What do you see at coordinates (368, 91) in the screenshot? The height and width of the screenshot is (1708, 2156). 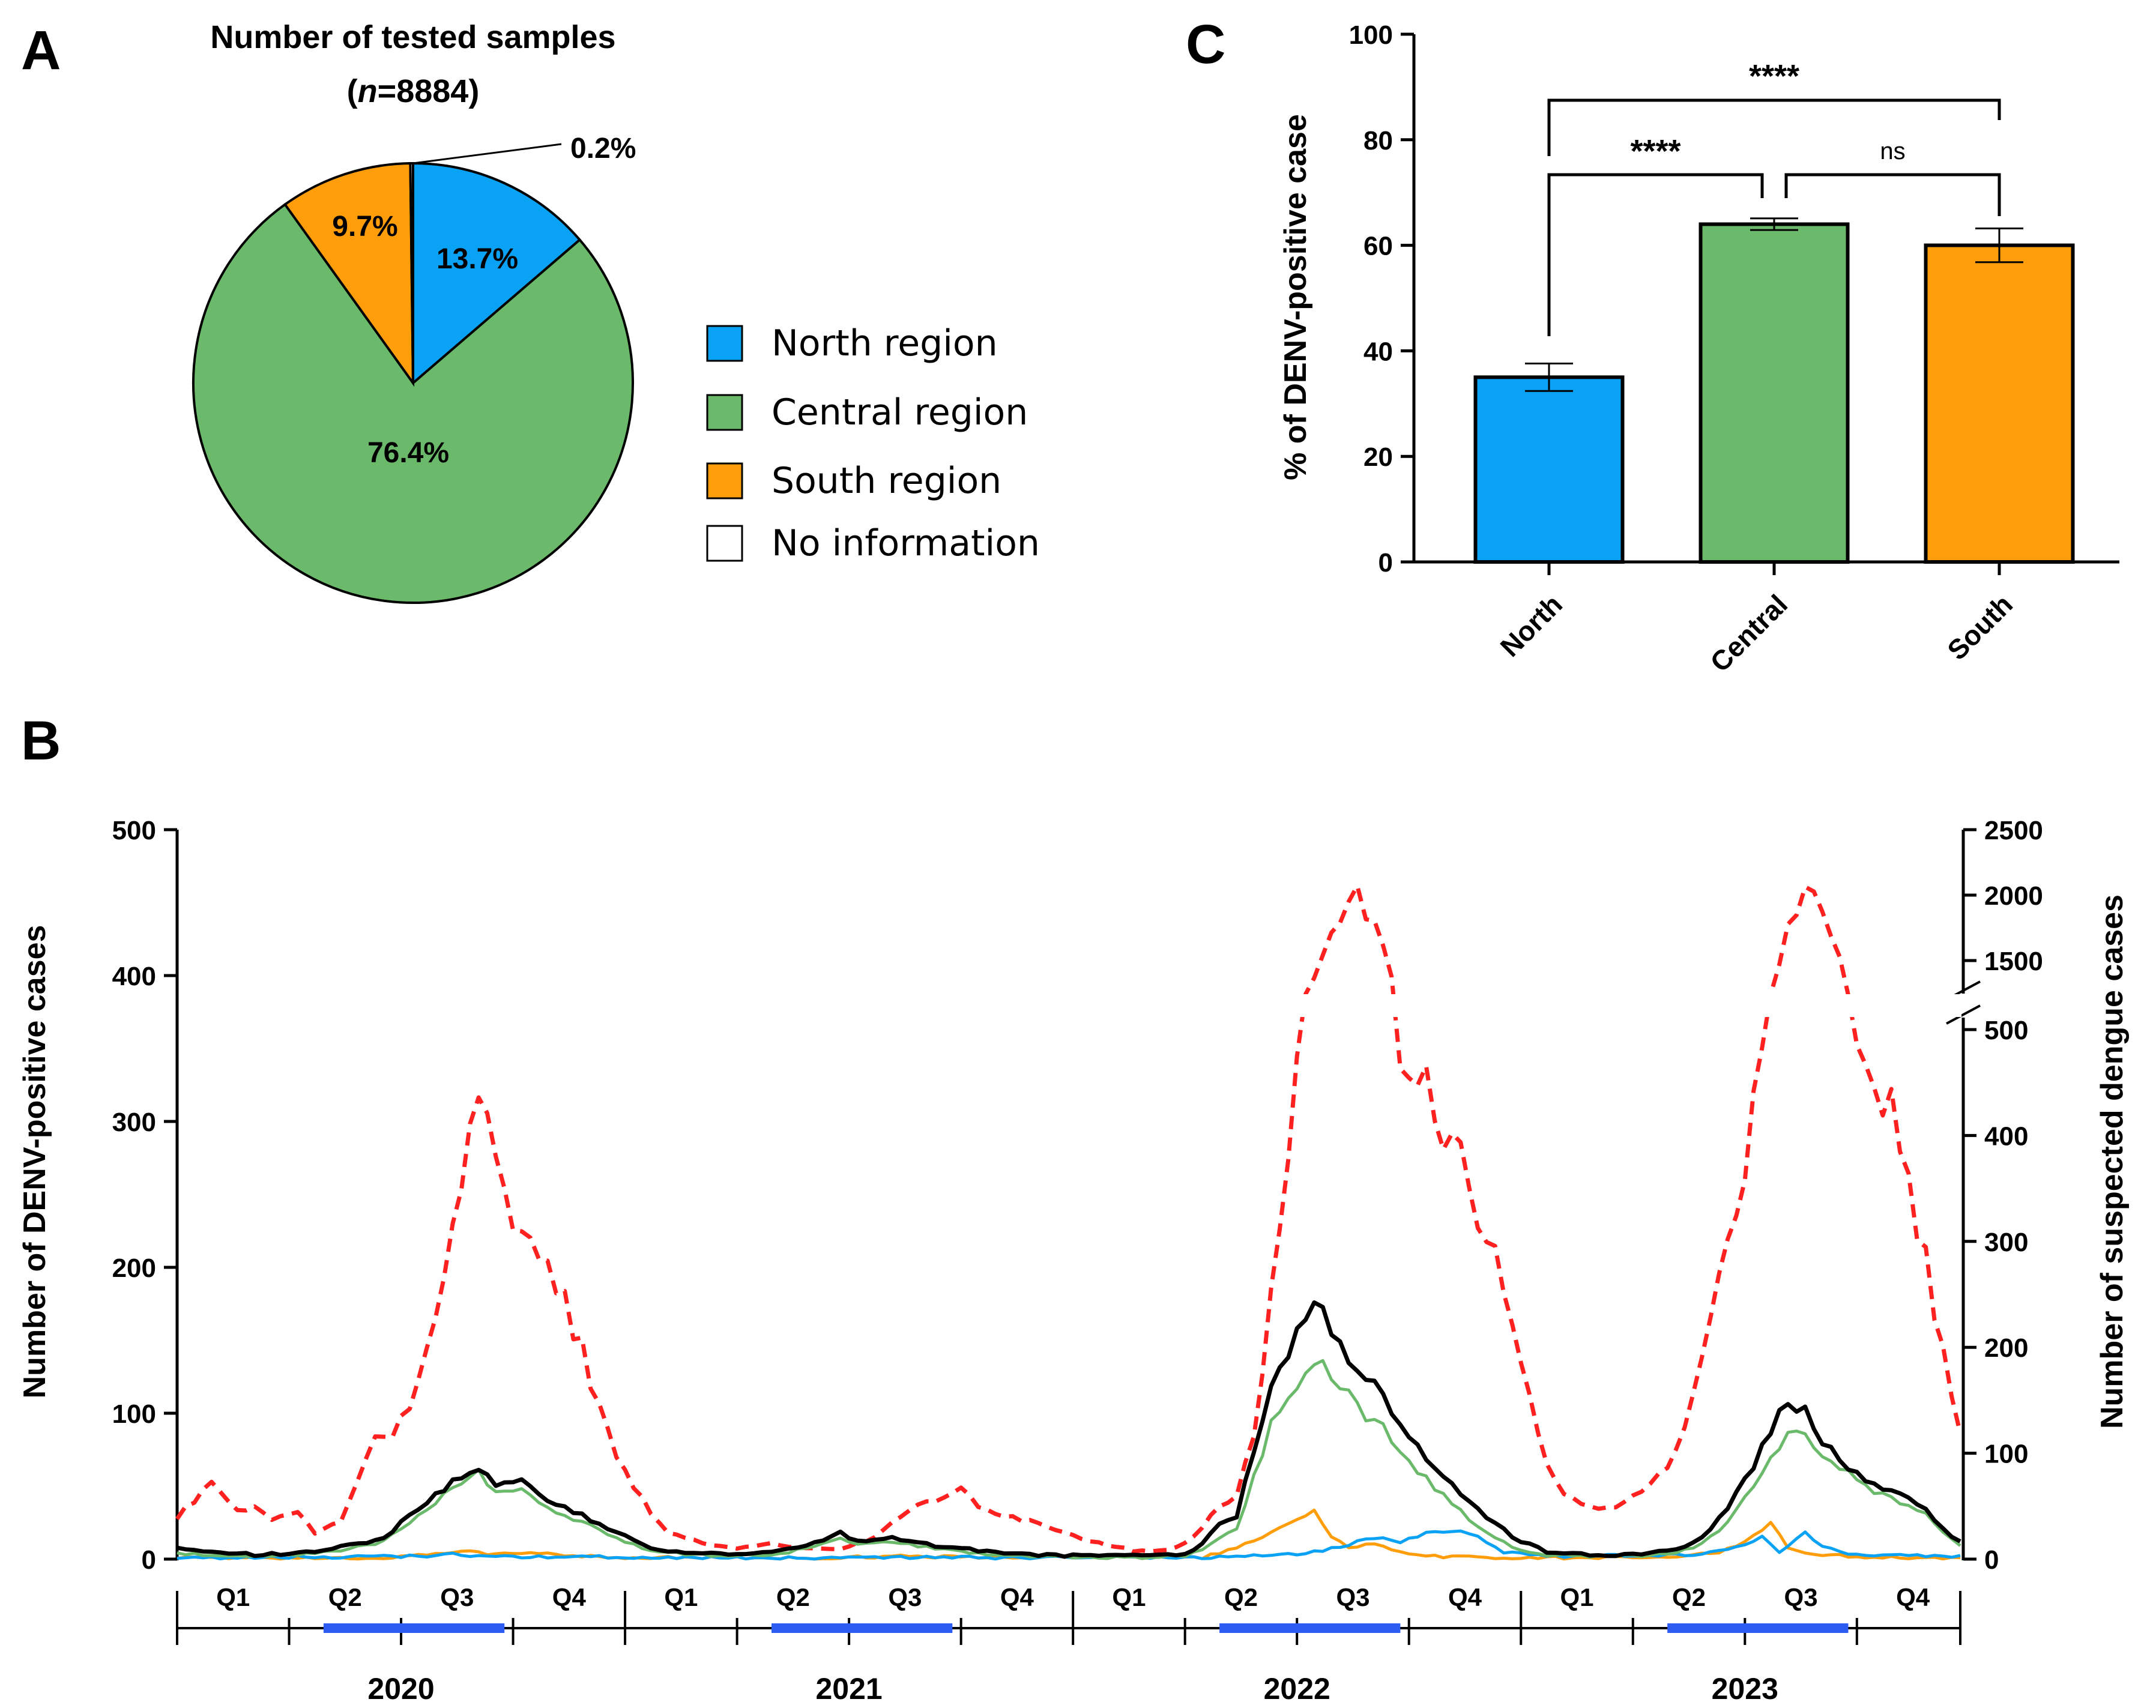 I see `pie-subtitle-italic: n` at bounding box center [368, 91].